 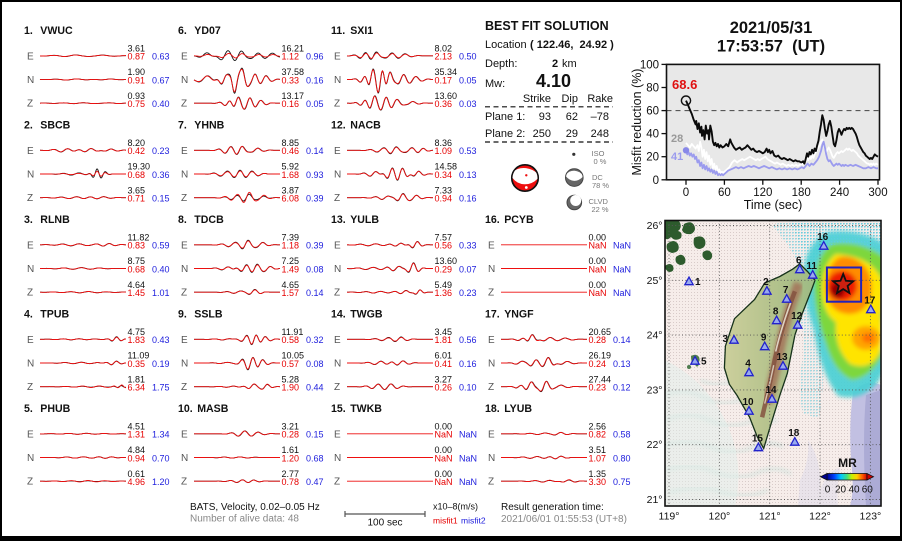 What do you see at coordinates (600, 117) in the screenshot?
I see `svg-text: –78` at bounding box center [600, 117].